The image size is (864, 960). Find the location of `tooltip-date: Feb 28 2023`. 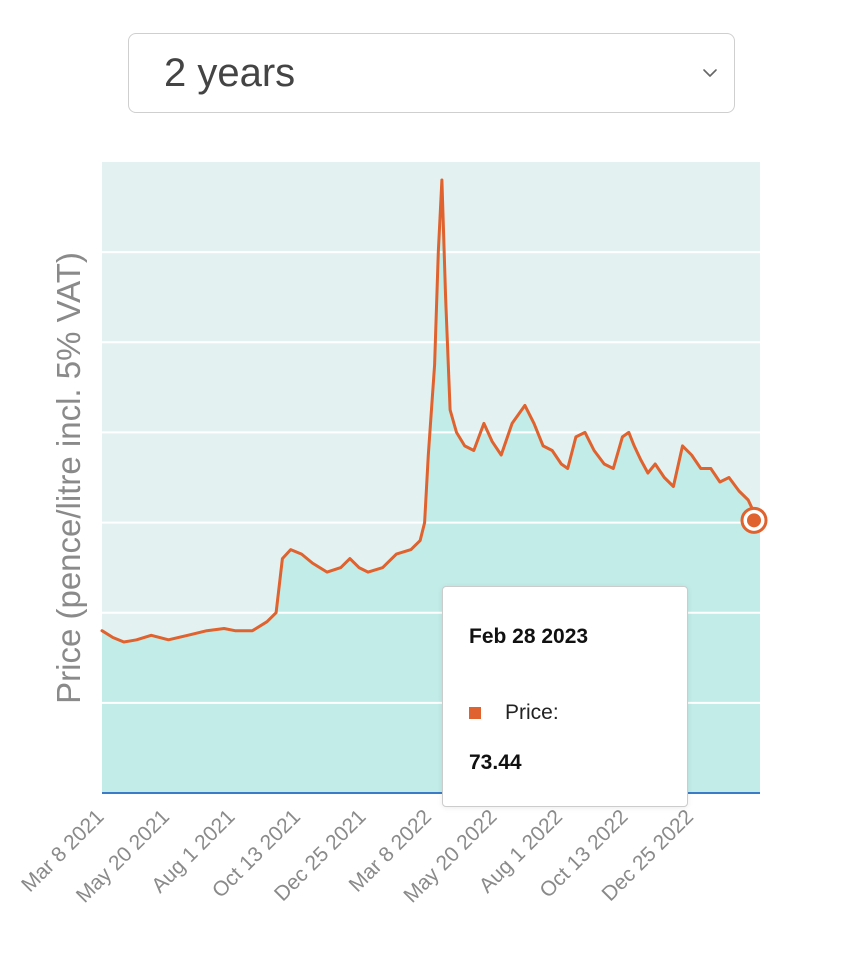

tooltip-date: Feb 28 2023 is located at coordinates (529, 636).